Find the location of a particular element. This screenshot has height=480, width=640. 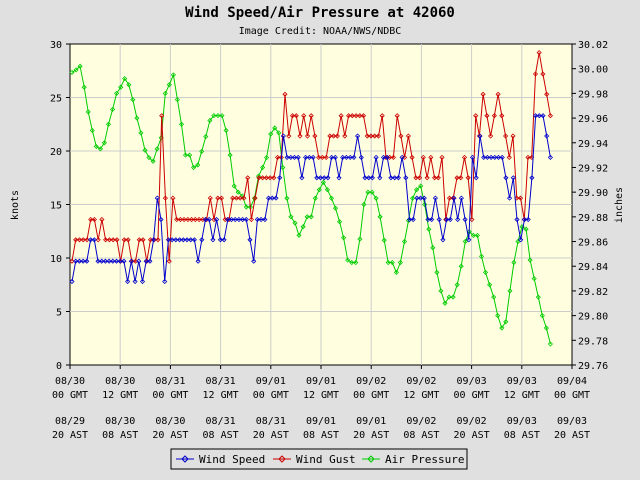

x-tick-label-ast-hour: 20 AST is located at coordinates (371, 435).